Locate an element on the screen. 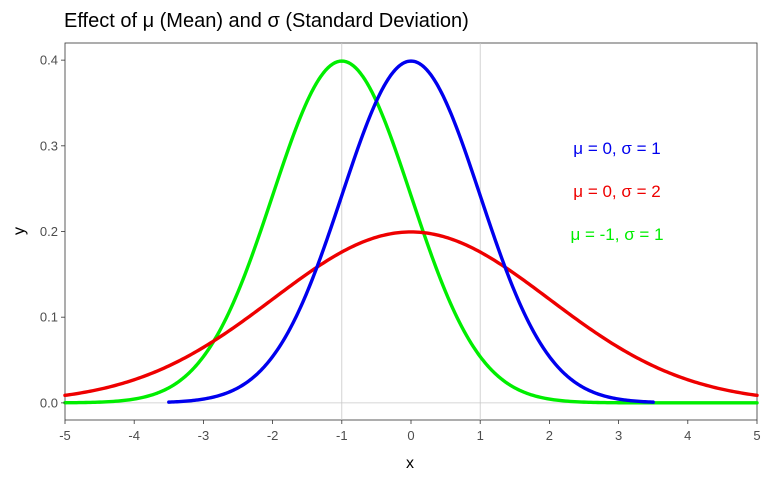 This screenshot has width=768, height=480. legend-entry-2: μ = -1, σ = 1 is located at coordinates (616, 234).